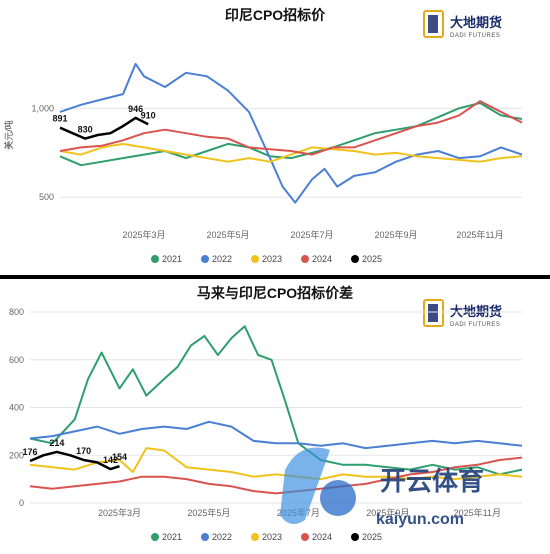  I want to click on y-tick-label: 1,000, so click(42, 108).